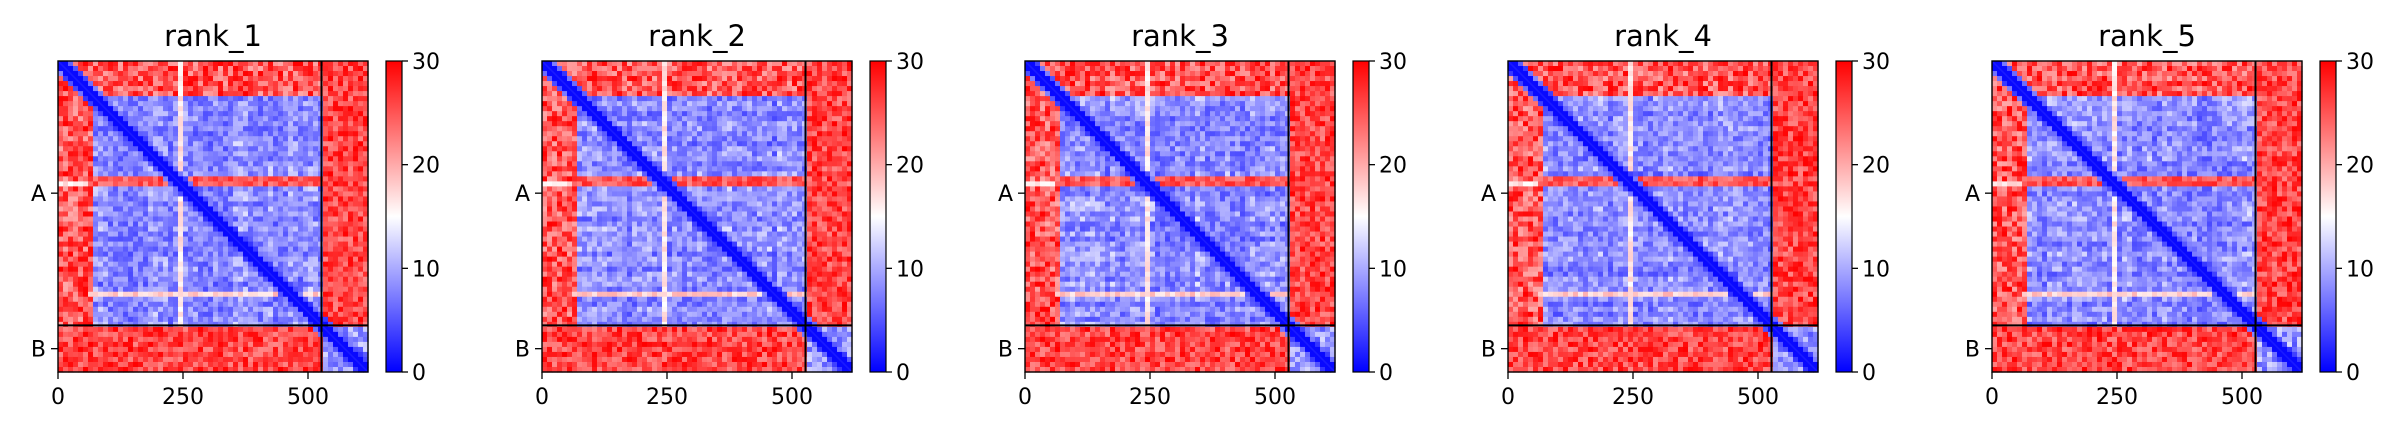 The width and height of the screenshot is (2400, 438). Describe the element at coordinates (213, 36) in the screenshot. I see `panel-title: rank_1` at that location.